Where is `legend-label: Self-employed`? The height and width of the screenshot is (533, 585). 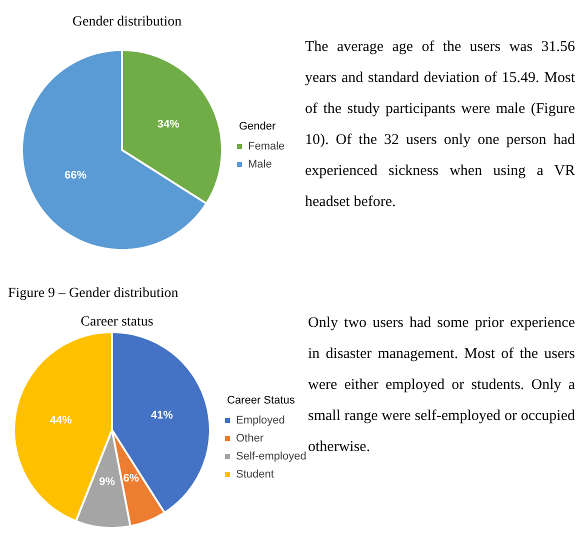
legend-label: Self-employed is located at coordinates (271, 456).